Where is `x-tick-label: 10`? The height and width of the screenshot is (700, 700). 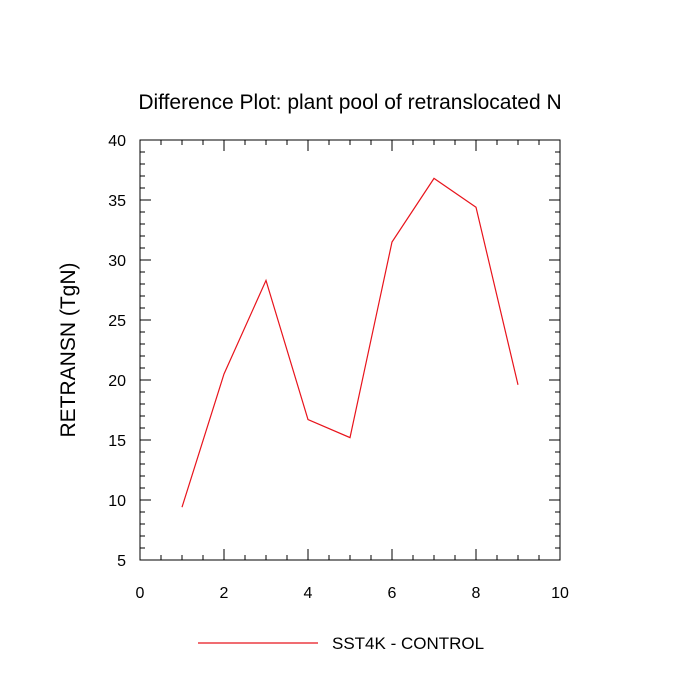
x-tick-label: 10 is located at coordinates (560, 593).